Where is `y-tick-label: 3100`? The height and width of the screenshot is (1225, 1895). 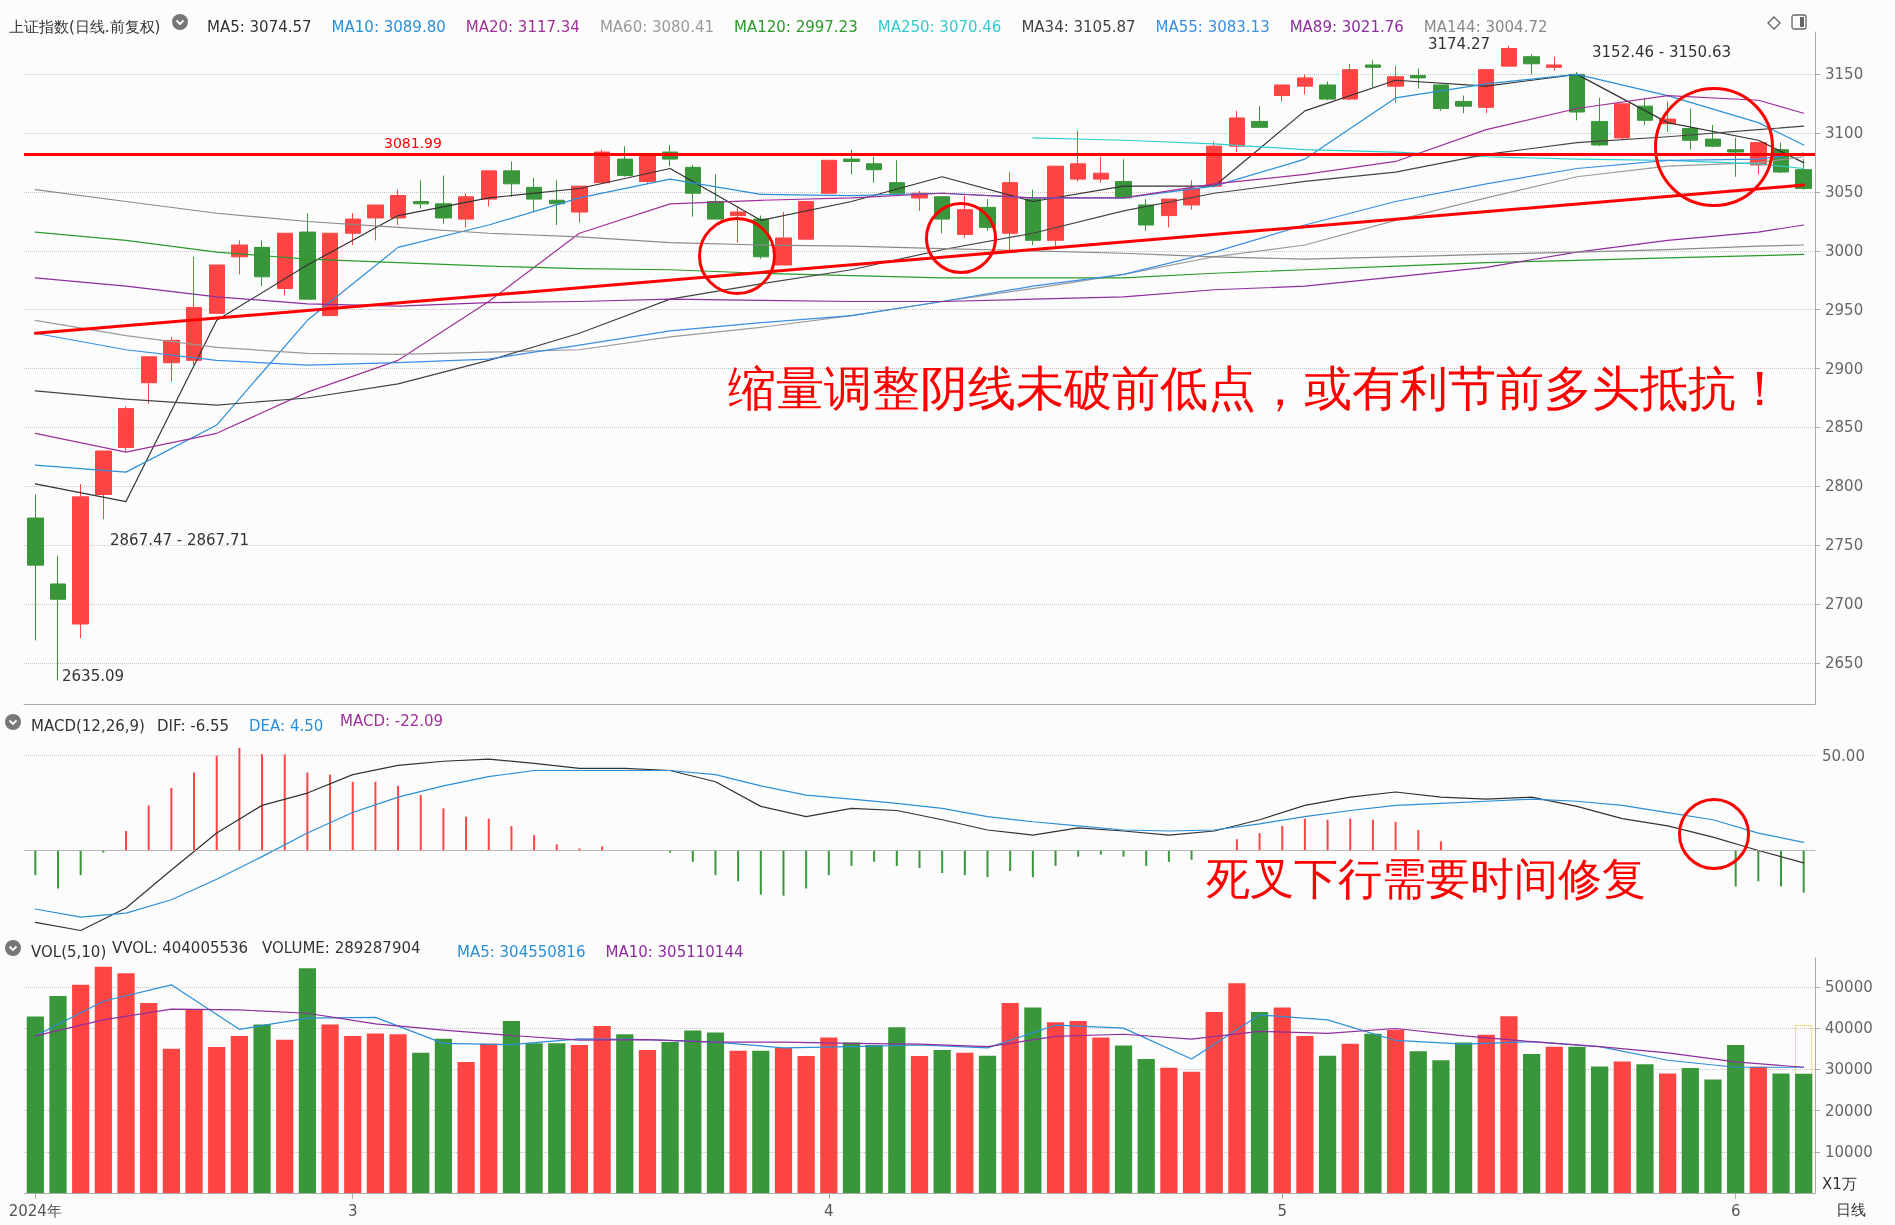 y-tick-label: 3100 is located at coordinates (1844, 133).